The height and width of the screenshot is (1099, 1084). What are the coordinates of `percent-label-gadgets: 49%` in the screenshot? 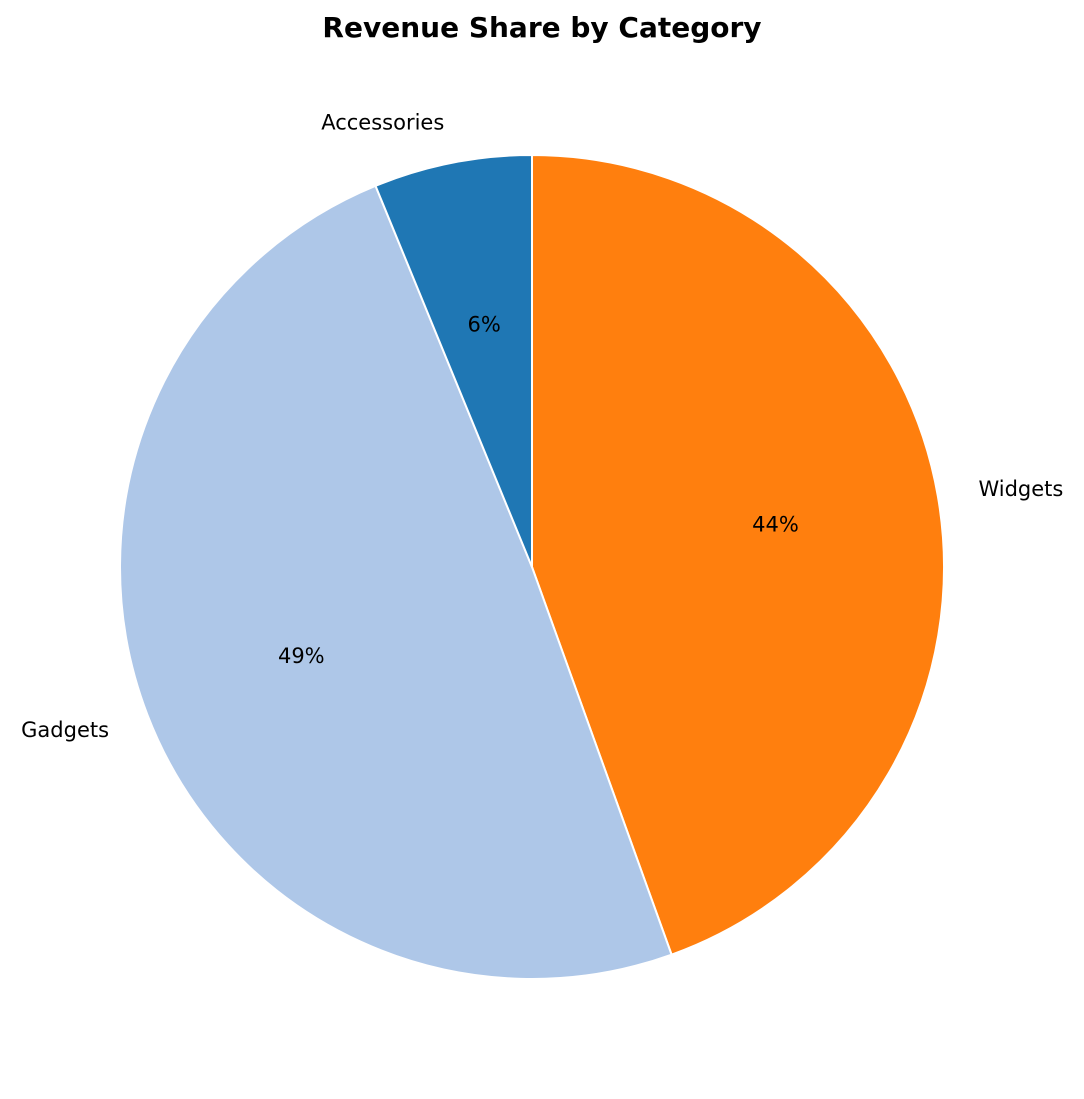 It's located at (301, 656).